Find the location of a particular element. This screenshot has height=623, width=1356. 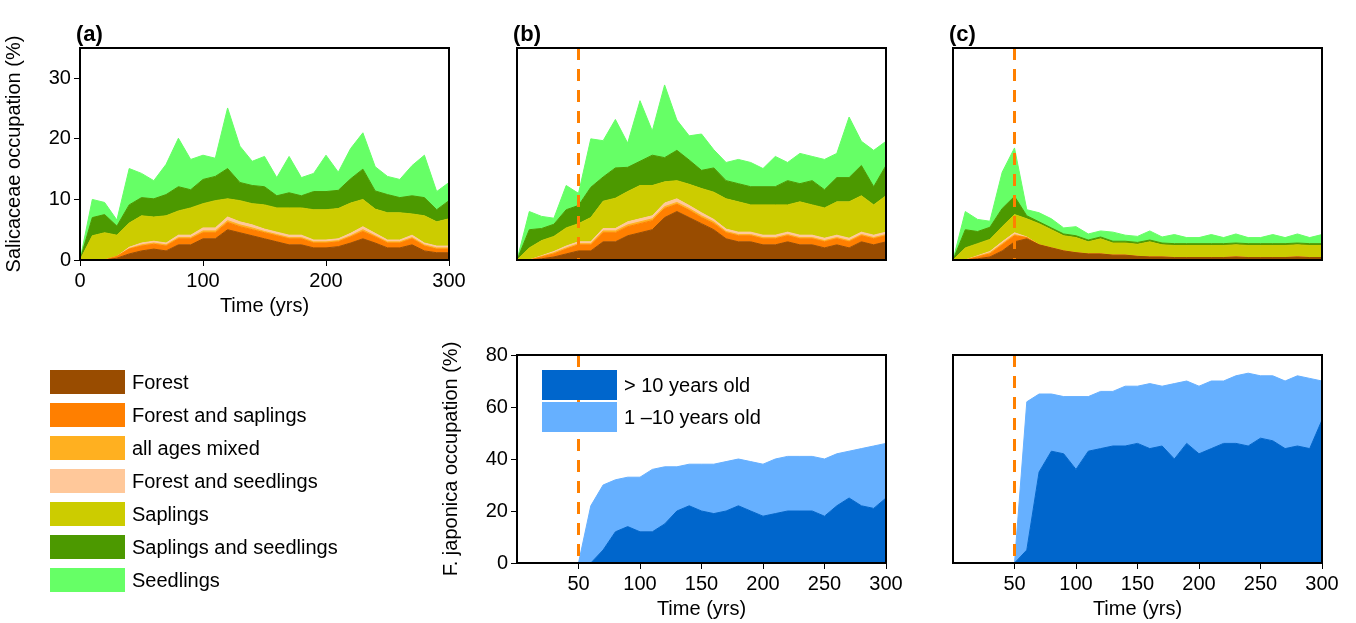

y-tick-label: 30 is located at coordinates (59, 76).